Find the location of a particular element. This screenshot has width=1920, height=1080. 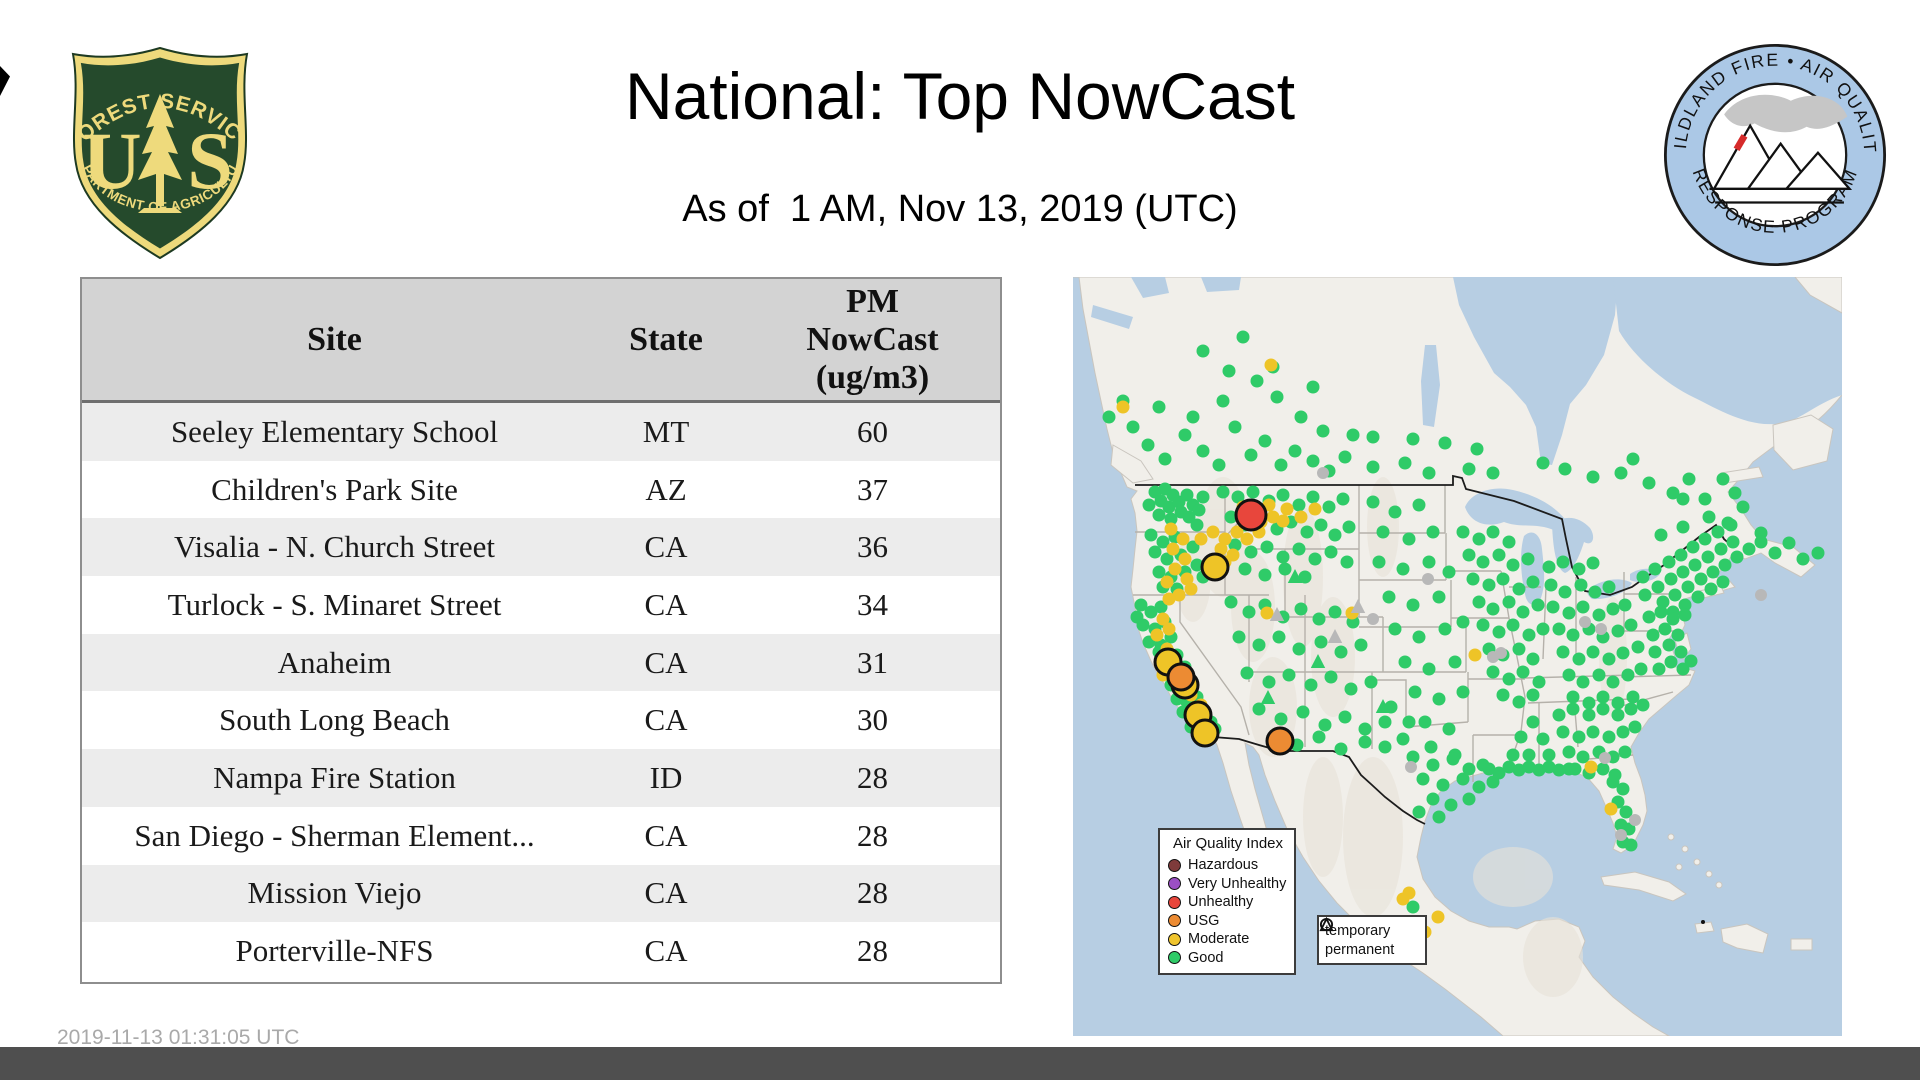

table-row: Seeley Elementary School MT 60 is located at coordinates (541, 432).